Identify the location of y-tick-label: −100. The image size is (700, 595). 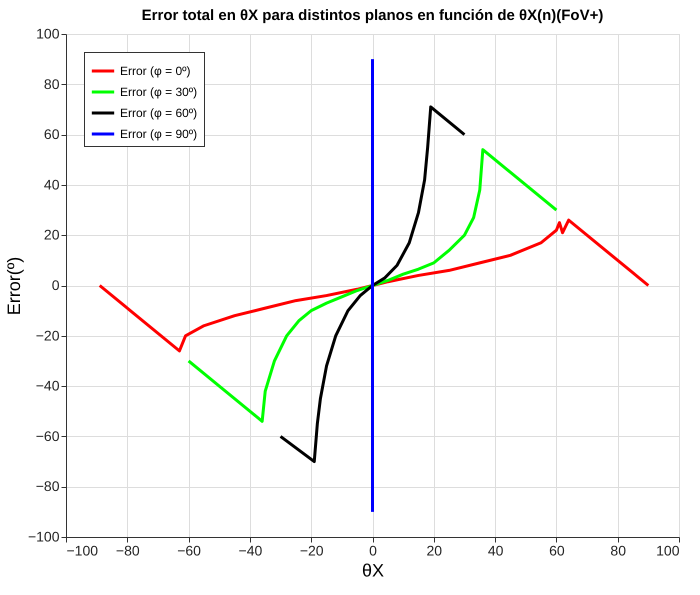
(44, 536).